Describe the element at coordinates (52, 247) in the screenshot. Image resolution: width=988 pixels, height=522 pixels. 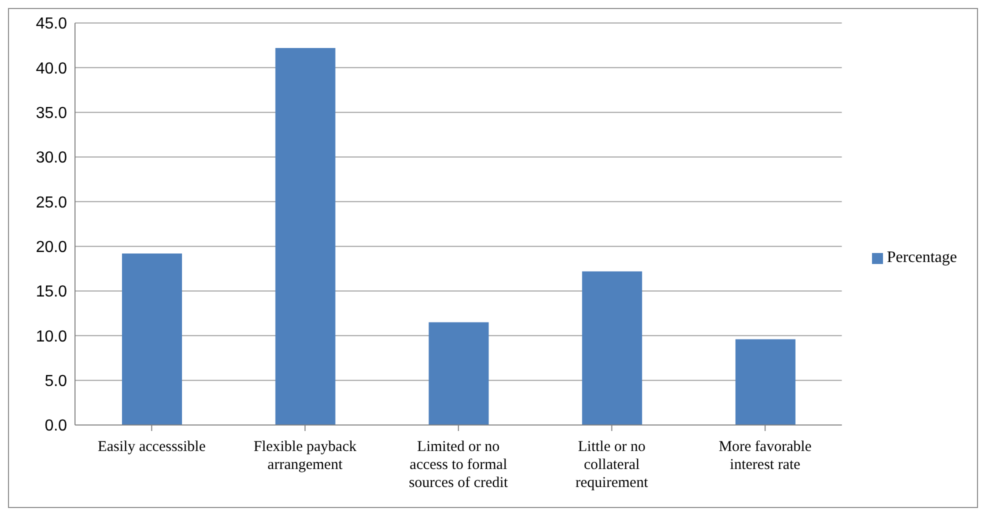
I see `y-tick-label: 20.0` at that location.